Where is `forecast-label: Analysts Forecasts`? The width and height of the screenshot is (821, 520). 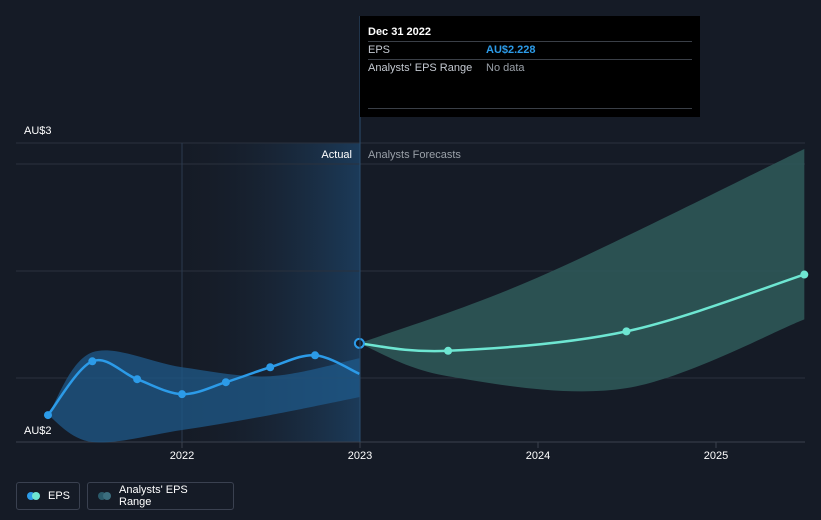
forecast-label: Analysts Forecasts is located at coordinates (414, 155).